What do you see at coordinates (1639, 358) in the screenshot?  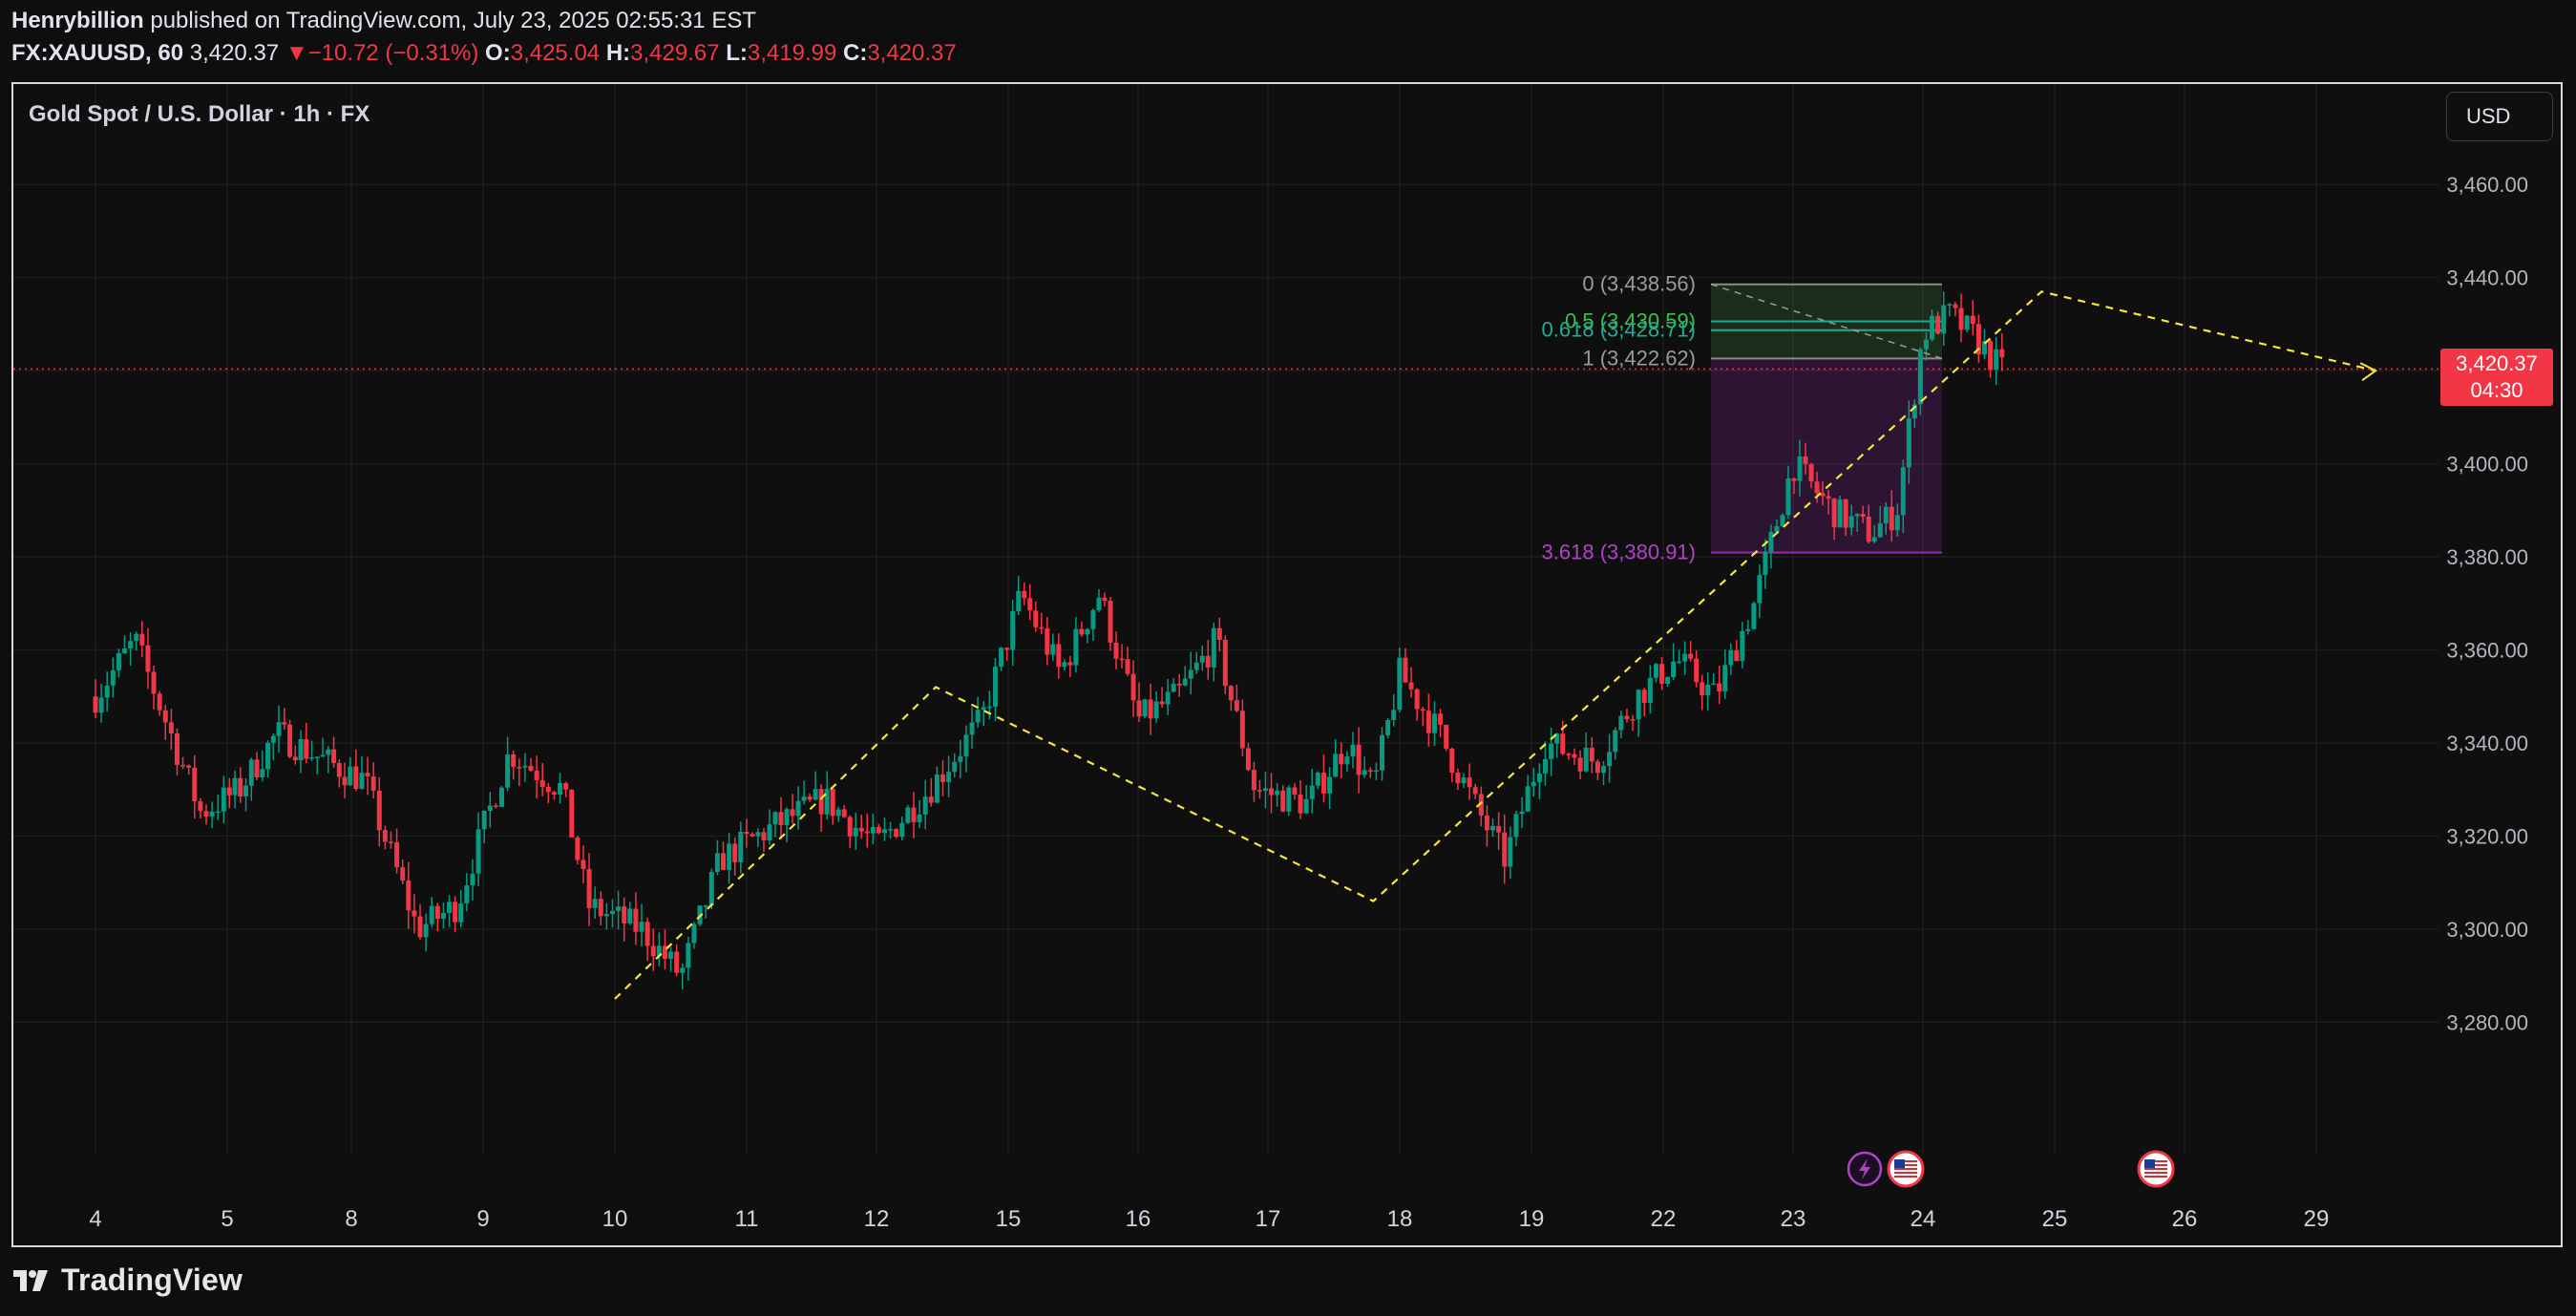 I see `fib-level-label: 1 (3,422.62)` at bounding box center [1639, 358].